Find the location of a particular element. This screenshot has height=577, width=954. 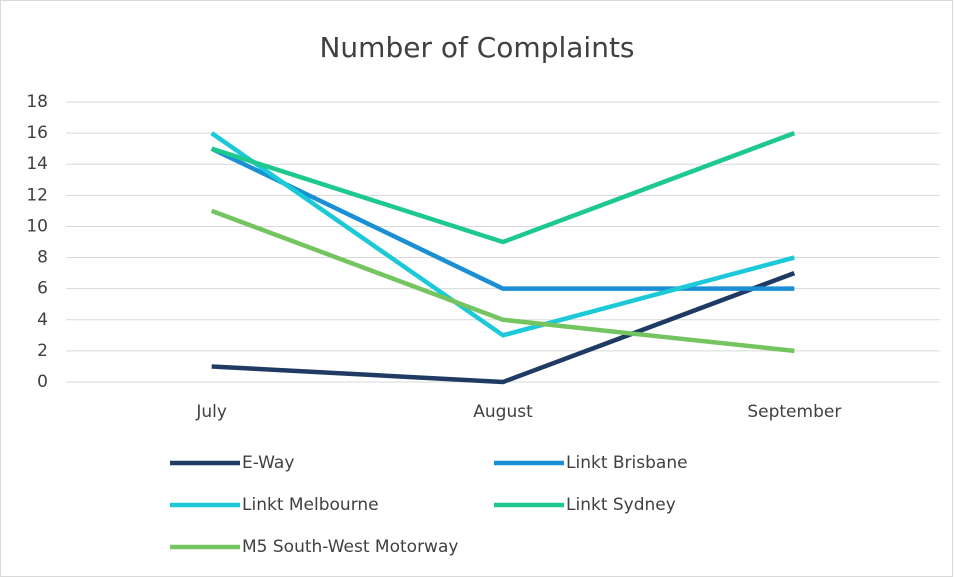

legend-label: Linkt Sydney is located at coordinates (621, 505).